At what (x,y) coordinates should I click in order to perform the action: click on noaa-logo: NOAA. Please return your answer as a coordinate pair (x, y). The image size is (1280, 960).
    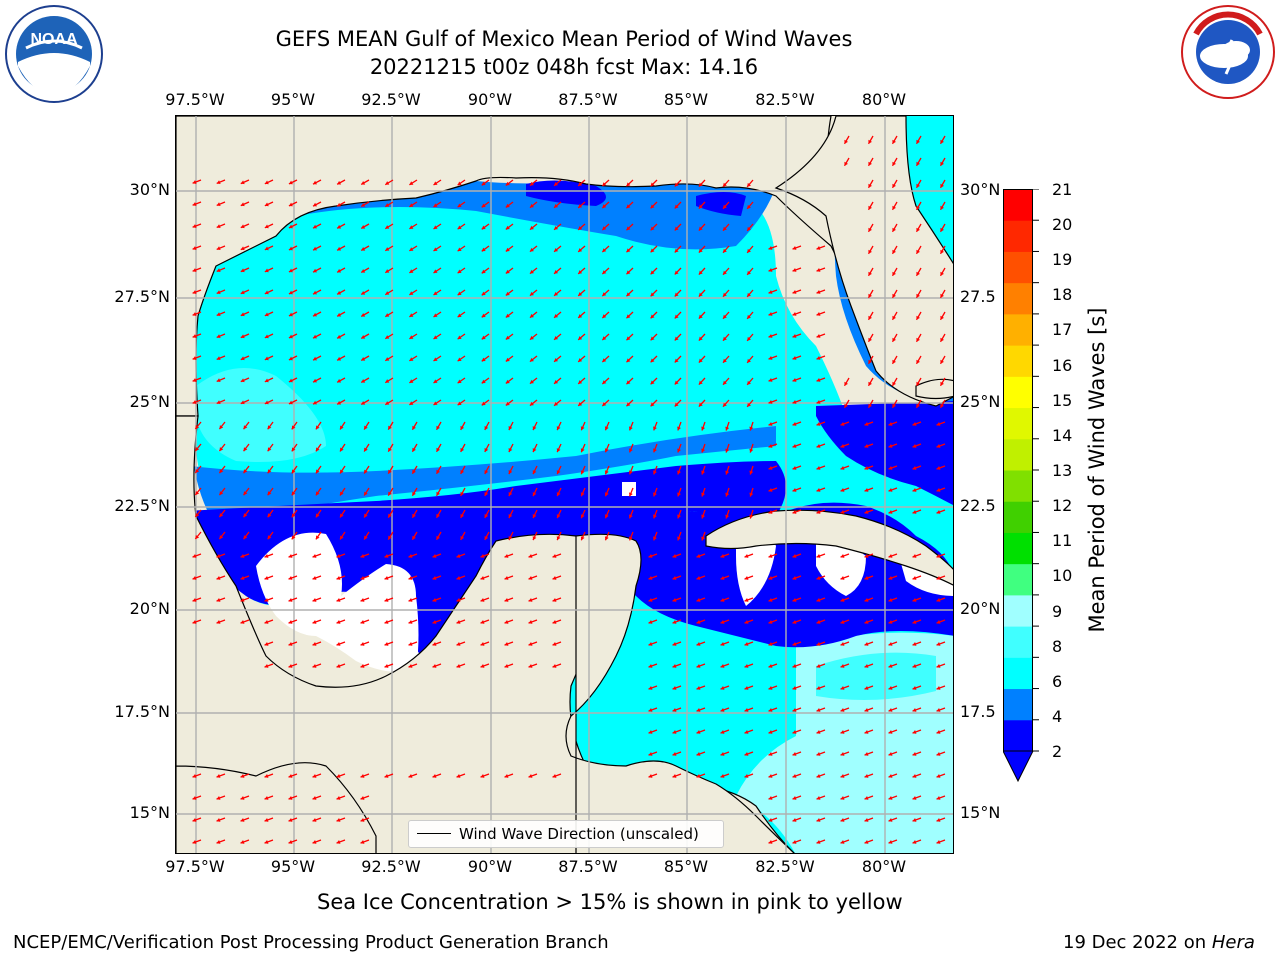
    Looking at the image, I should click on (54, 56).